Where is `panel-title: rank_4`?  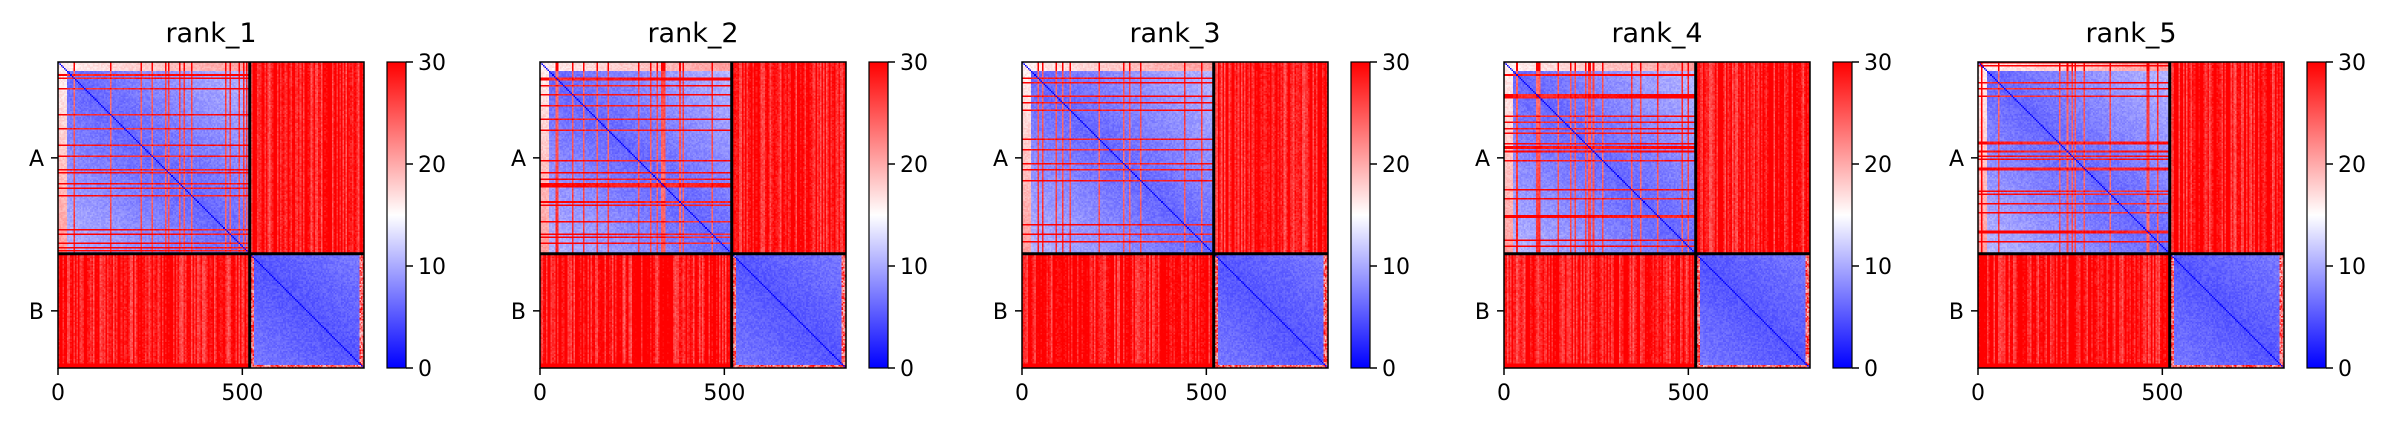 panel-title: rank_4 is located at coordinates (1656, 33).